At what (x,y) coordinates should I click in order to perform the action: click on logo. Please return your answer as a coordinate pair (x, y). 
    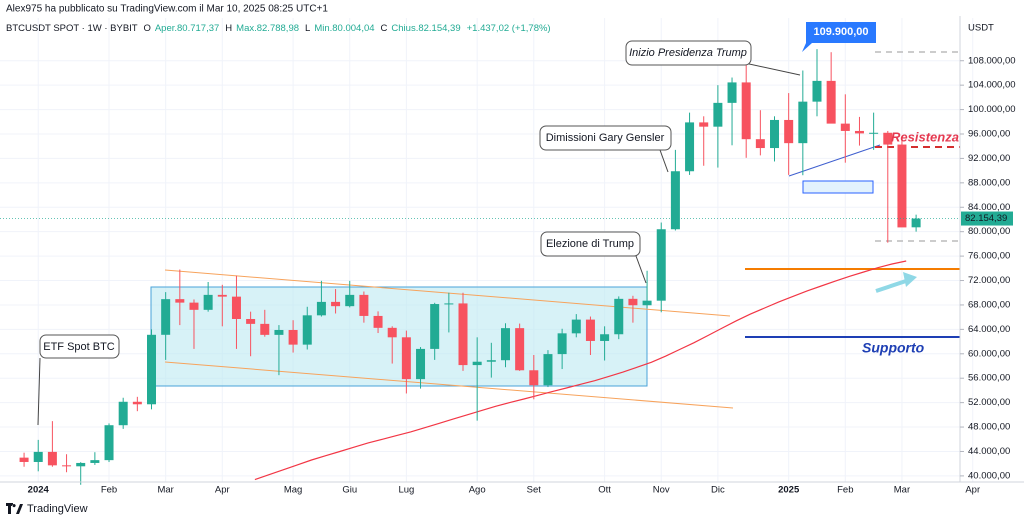
    Looking at the image, I should click on (14, 508).